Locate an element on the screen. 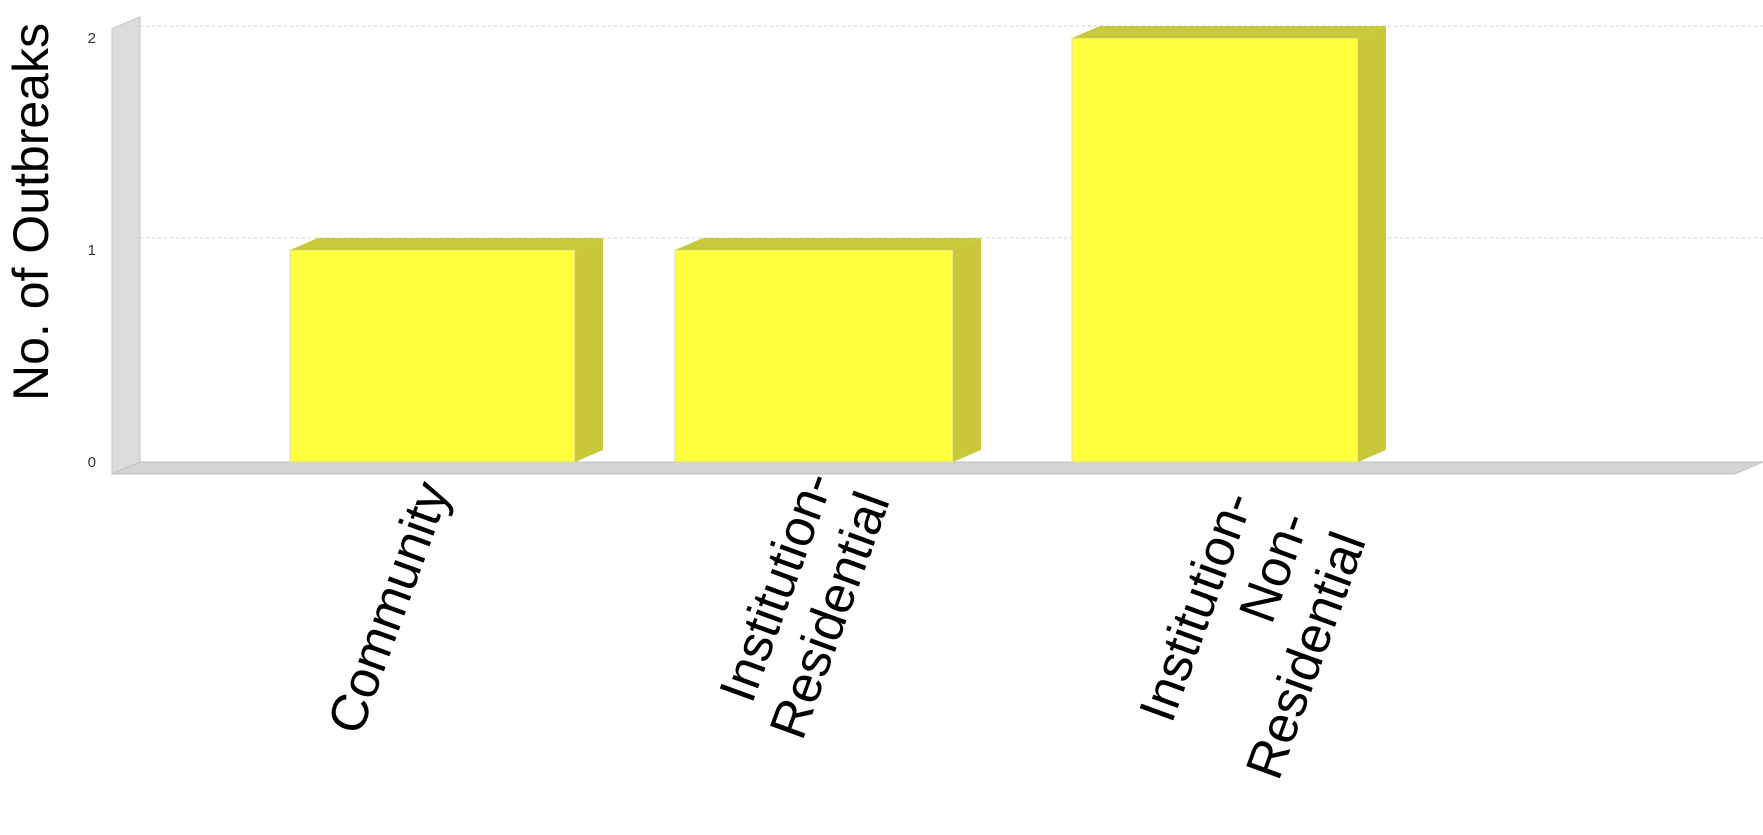  y-tick-label: 0 is located at coordinates (92, 462).